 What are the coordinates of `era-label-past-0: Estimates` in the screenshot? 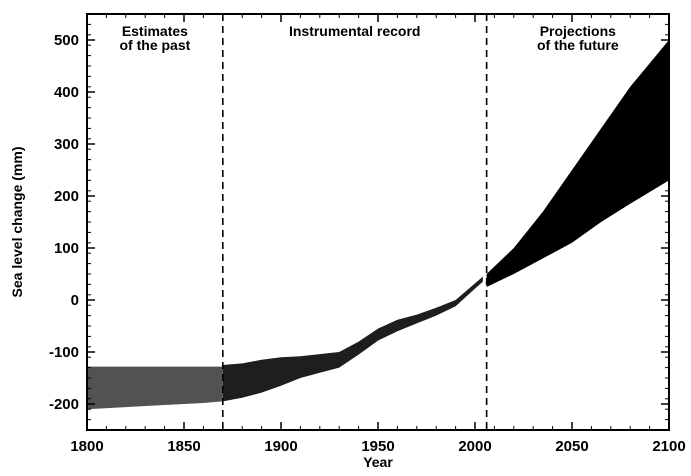 It's located at (155, 31).